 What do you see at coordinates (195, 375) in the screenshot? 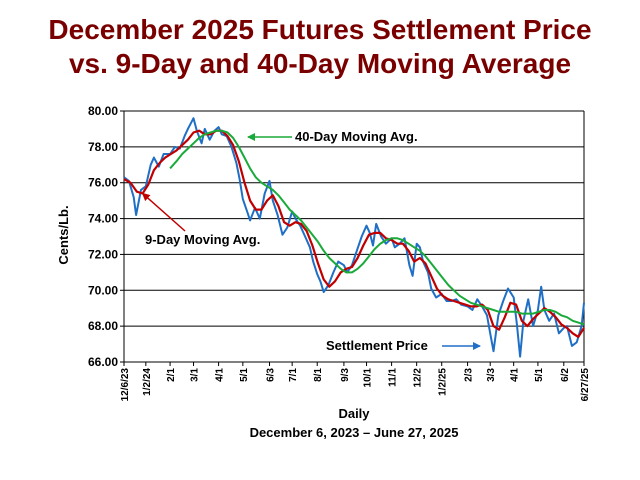
I see `x-tick-label: 3/1` at bounding box center [195, 375].